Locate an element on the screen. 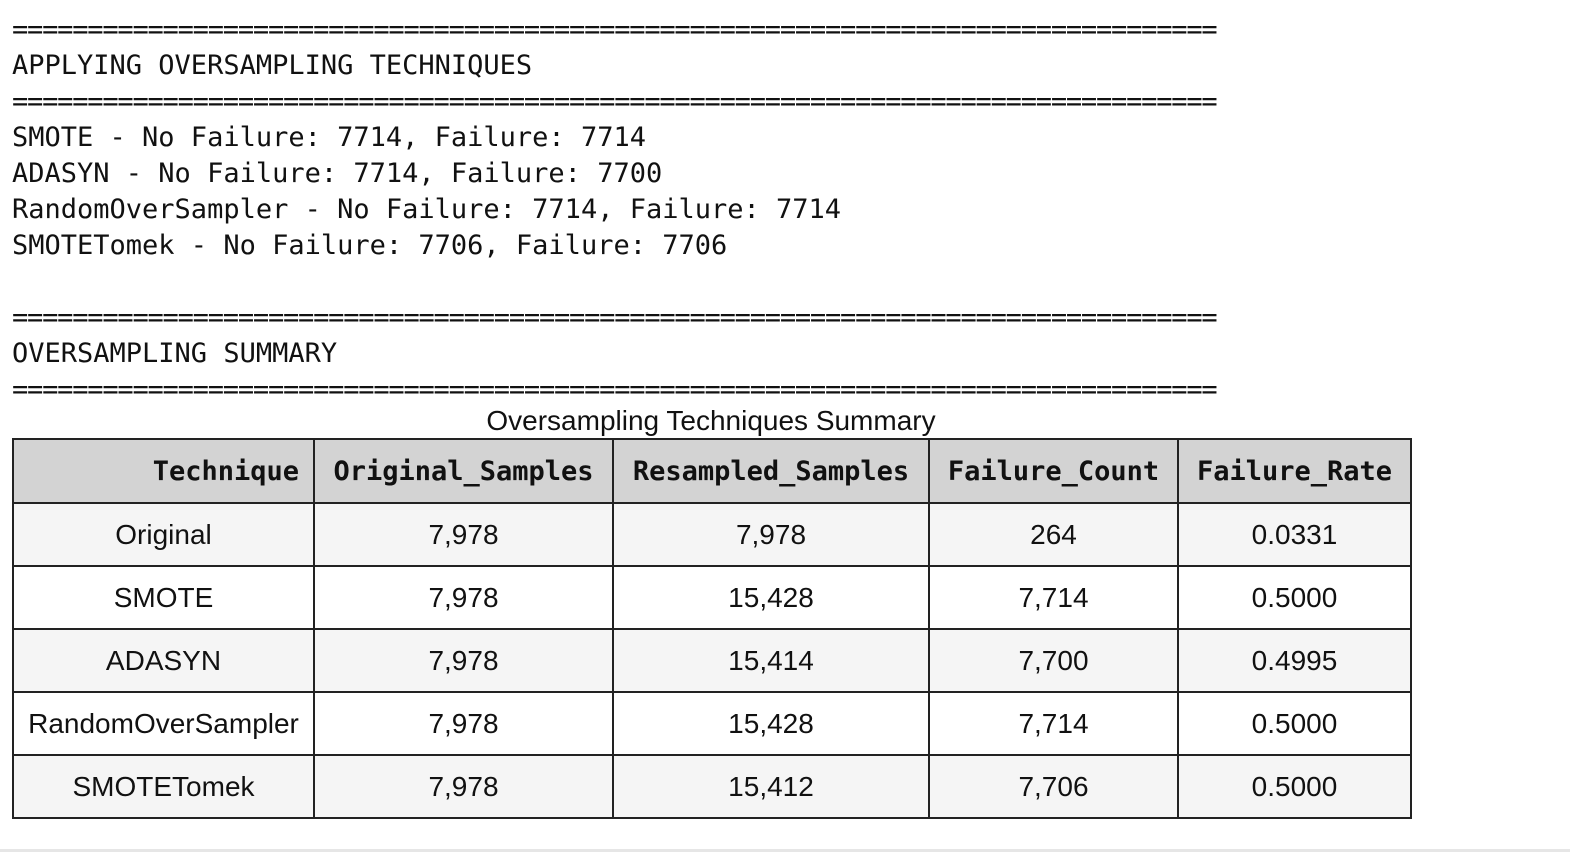  cell-resampled-samples: 7,978 is located at coordinates (771, 534).